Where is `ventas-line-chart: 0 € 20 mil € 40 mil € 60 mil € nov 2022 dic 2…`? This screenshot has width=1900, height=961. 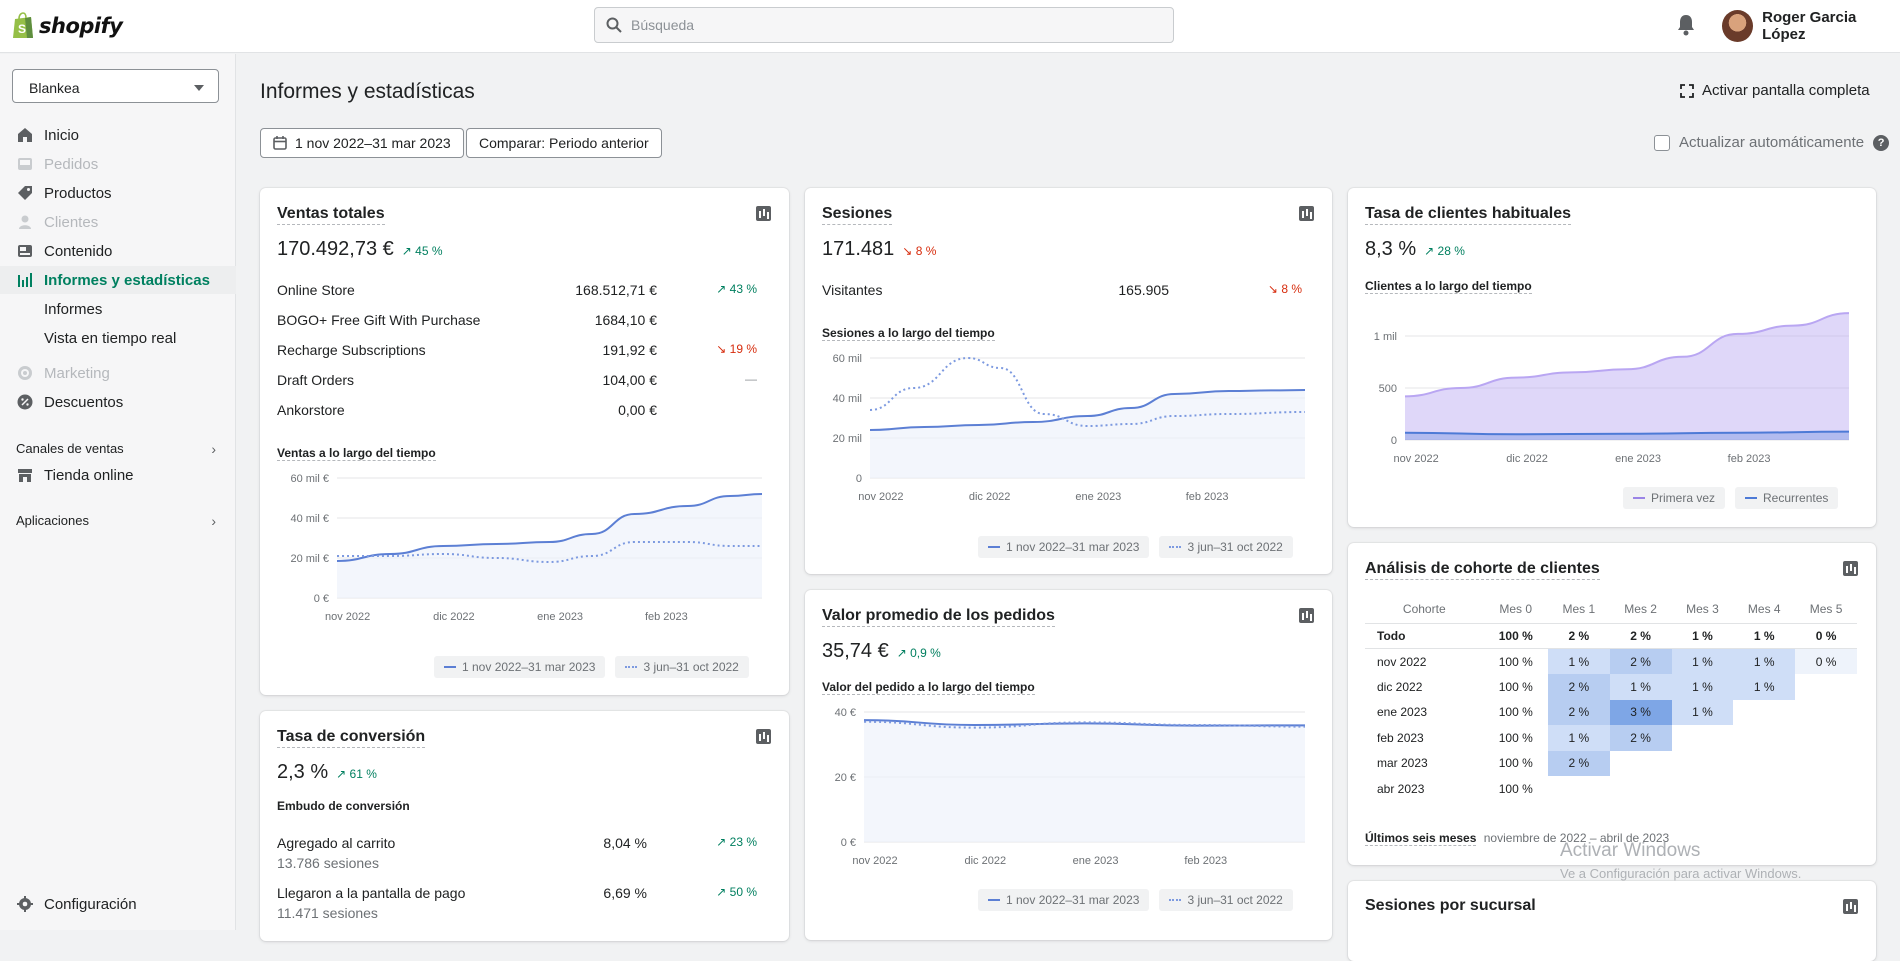 ventas-line-chart: 0 € 20 mil € 40 mil € 60 mil € nov 2022 dic 2… is located at coordinates (526, 548).